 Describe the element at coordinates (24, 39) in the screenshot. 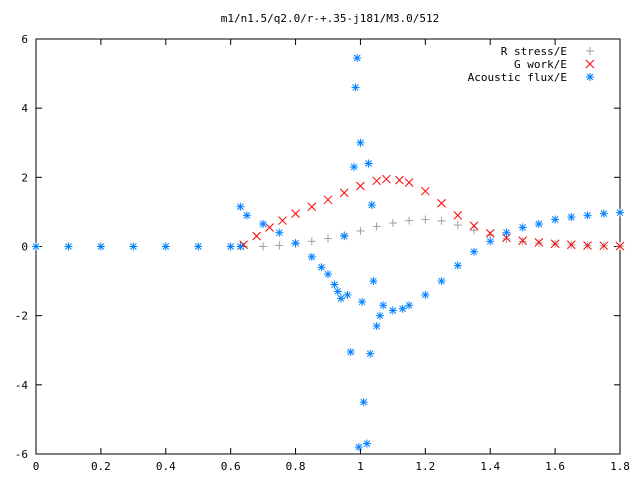

I see `y-tick-label: 6` at that location.